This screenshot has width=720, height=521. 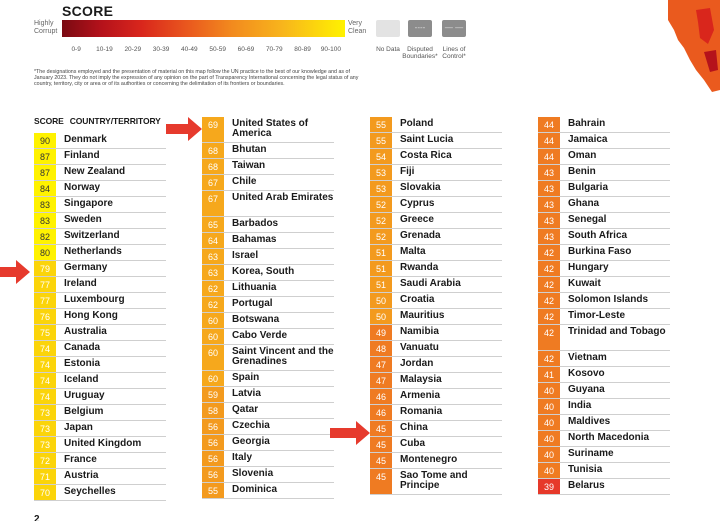 I want to click on country-row: 43 Bulgaria, so click(x=604, y=189).